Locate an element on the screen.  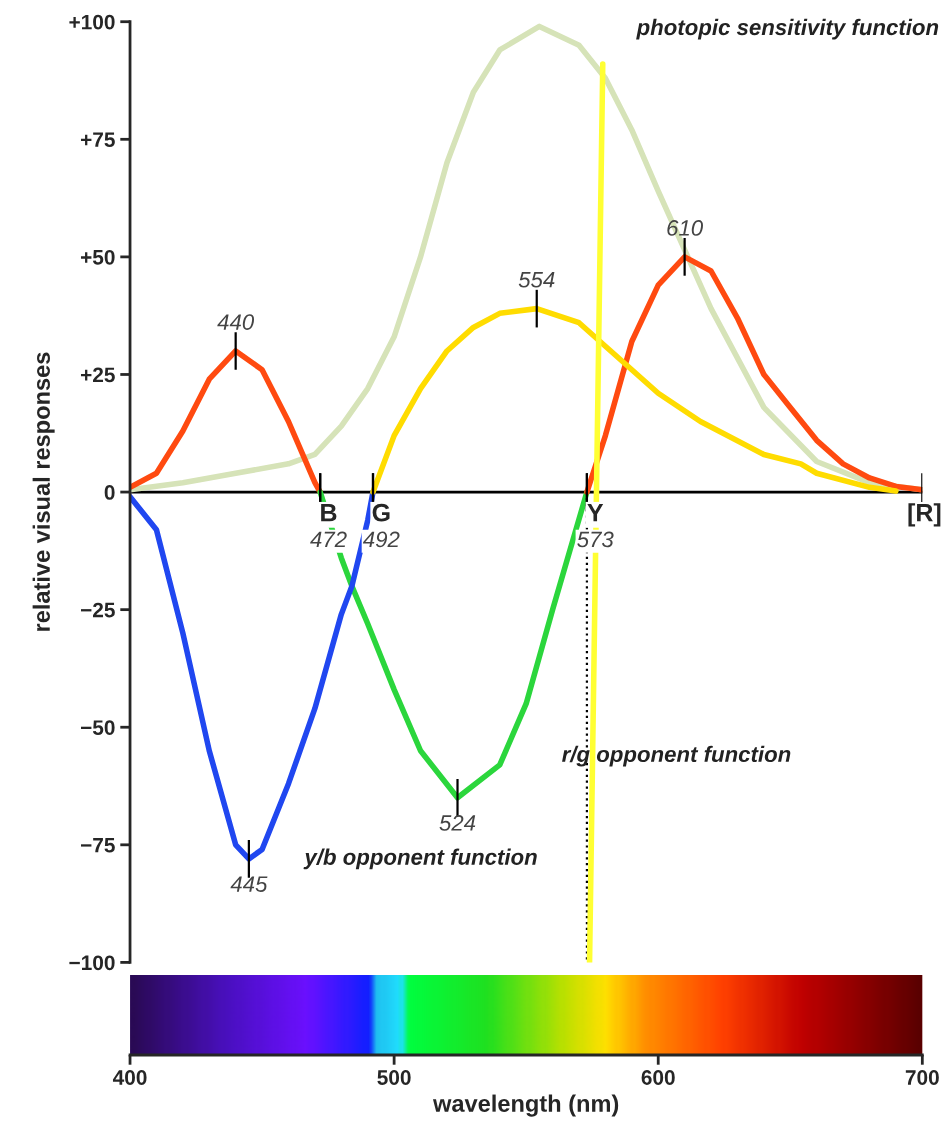
text: photopic sensitivity function is located at coordinates (787, 29).